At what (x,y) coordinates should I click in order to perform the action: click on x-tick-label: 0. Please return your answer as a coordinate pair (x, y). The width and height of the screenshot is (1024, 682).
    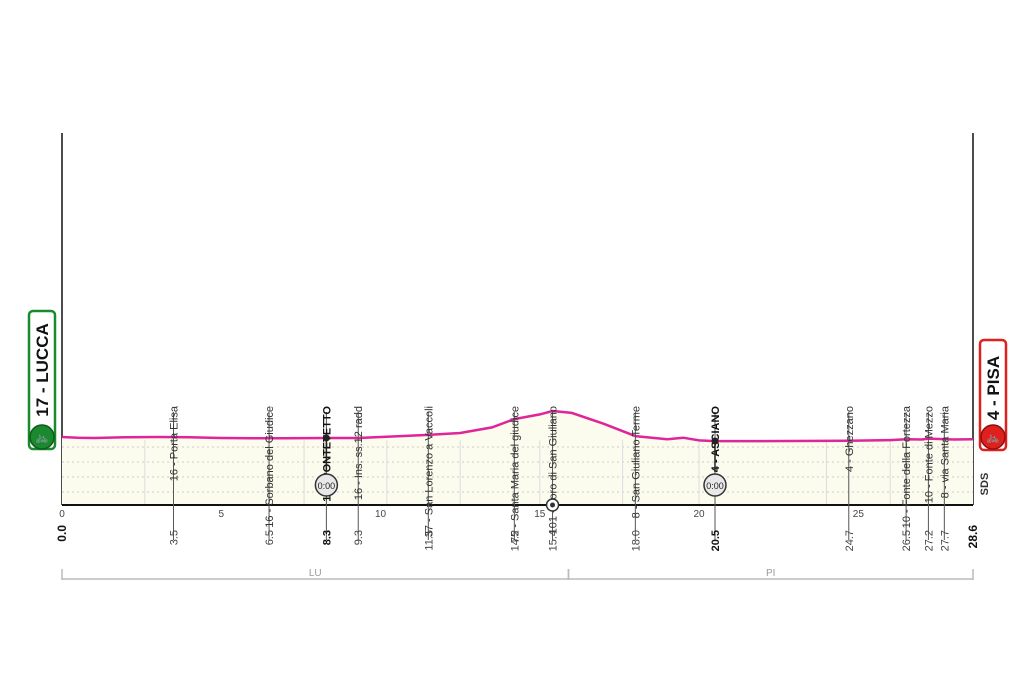
    Looking at the image, I should click on (62, 514).